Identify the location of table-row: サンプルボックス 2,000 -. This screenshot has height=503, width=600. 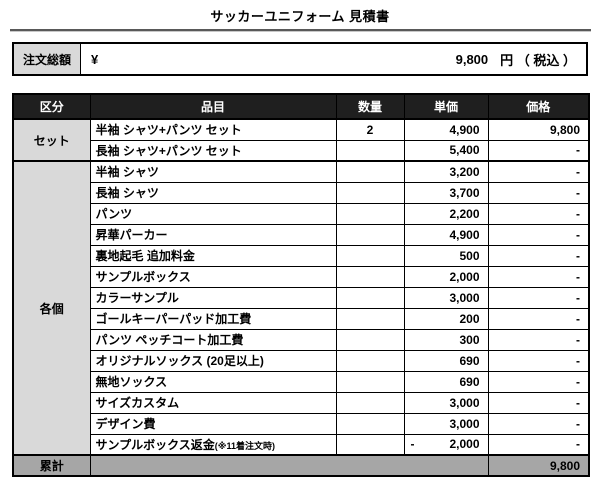
(301, 276).